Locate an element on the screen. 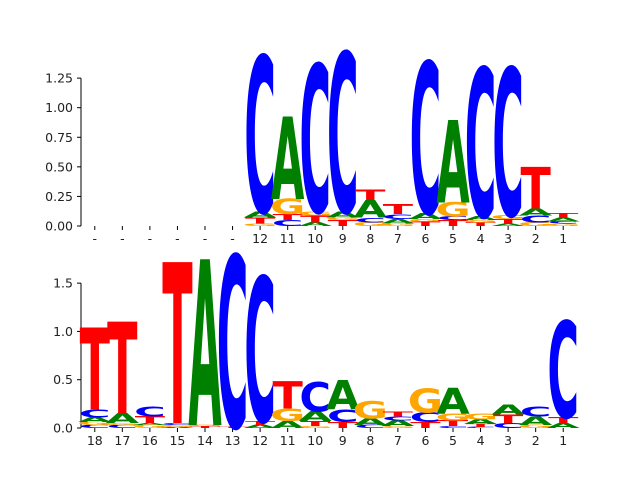 This screenshot has width=640, height=480. x-tick-label: 5 is located at coordinates (453, 440).